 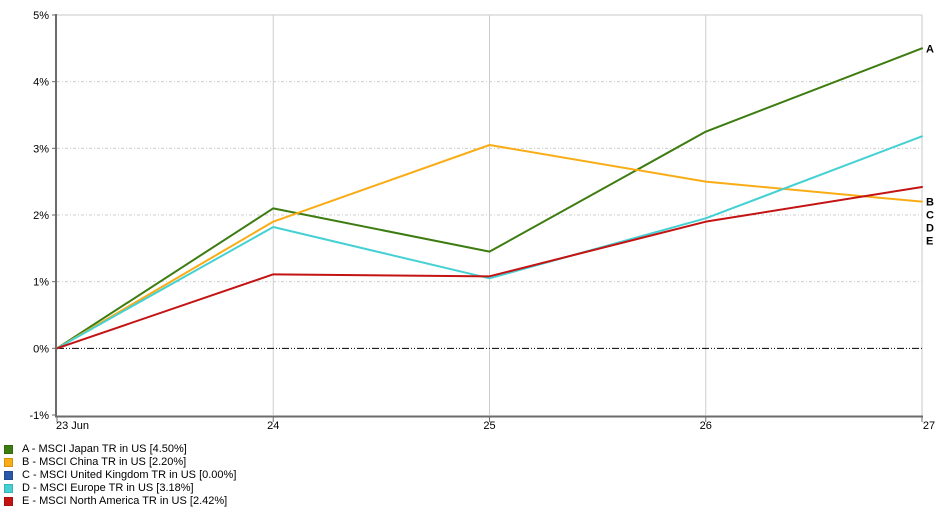 What do you see at coordinates (8, 449) in the screenshot?
I see `legend-swatch-A` at bounding box center [8, 449].